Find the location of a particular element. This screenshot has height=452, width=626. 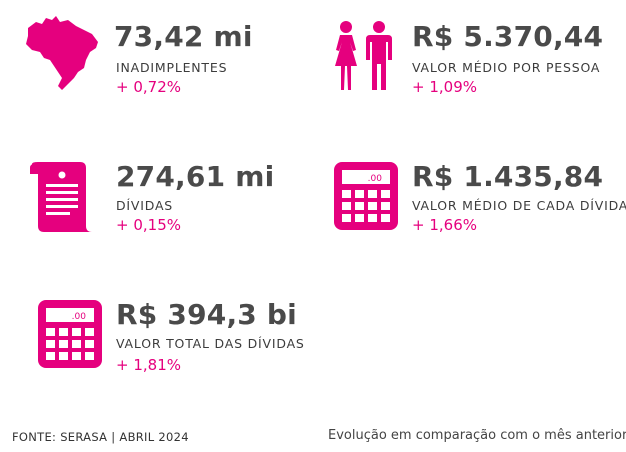

brazil-map-icon is located at coordinates (62, 53).